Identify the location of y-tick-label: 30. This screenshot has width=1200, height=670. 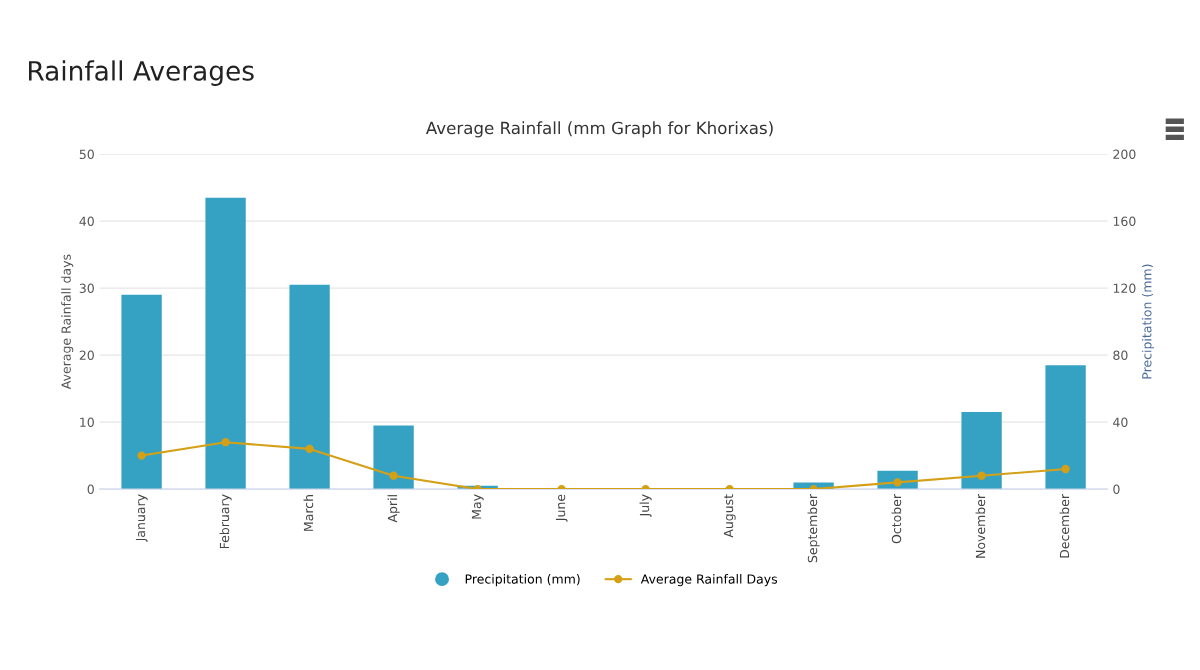
(86, 288).